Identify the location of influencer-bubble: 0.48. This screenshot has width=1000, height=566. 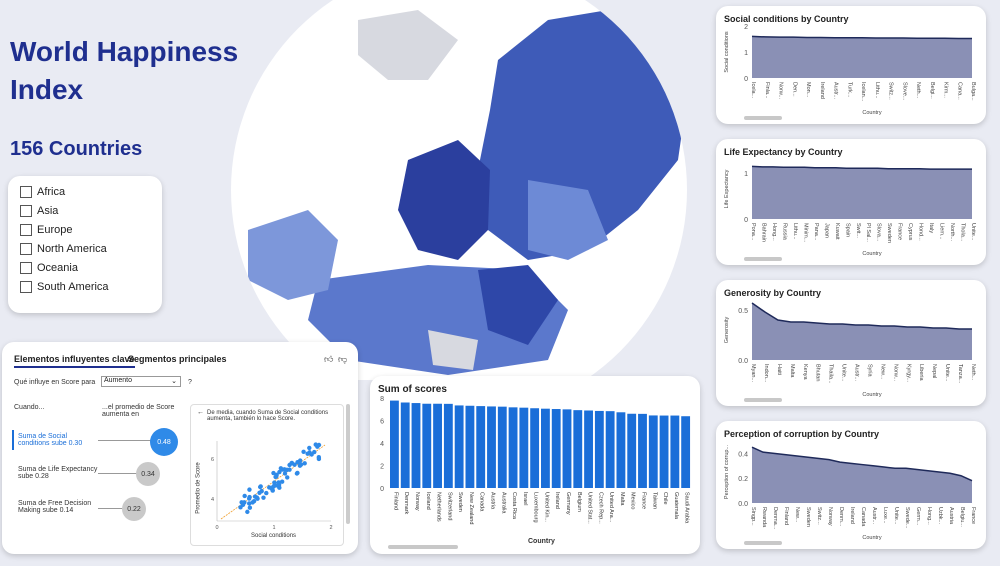
(164, 442).